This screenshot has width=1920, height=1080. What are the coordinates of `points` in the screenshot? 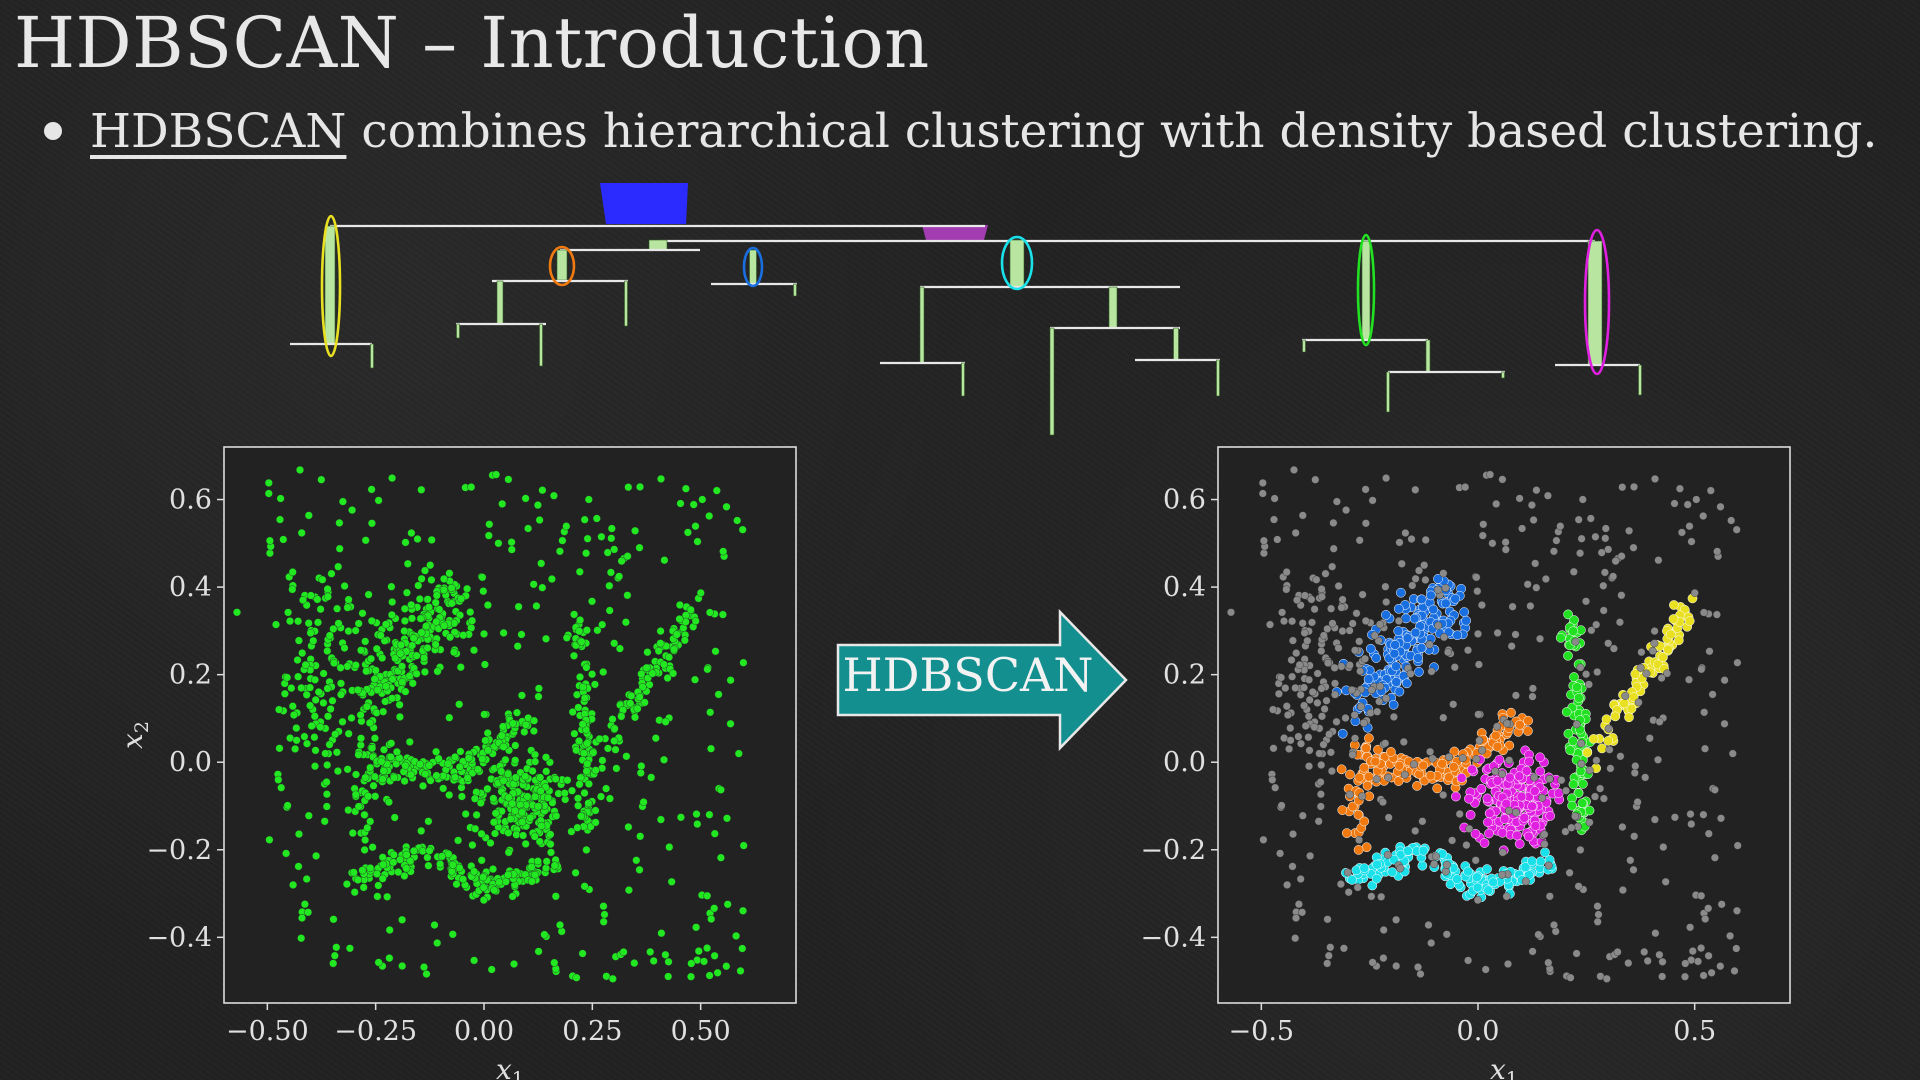 It's located at (490, 724).